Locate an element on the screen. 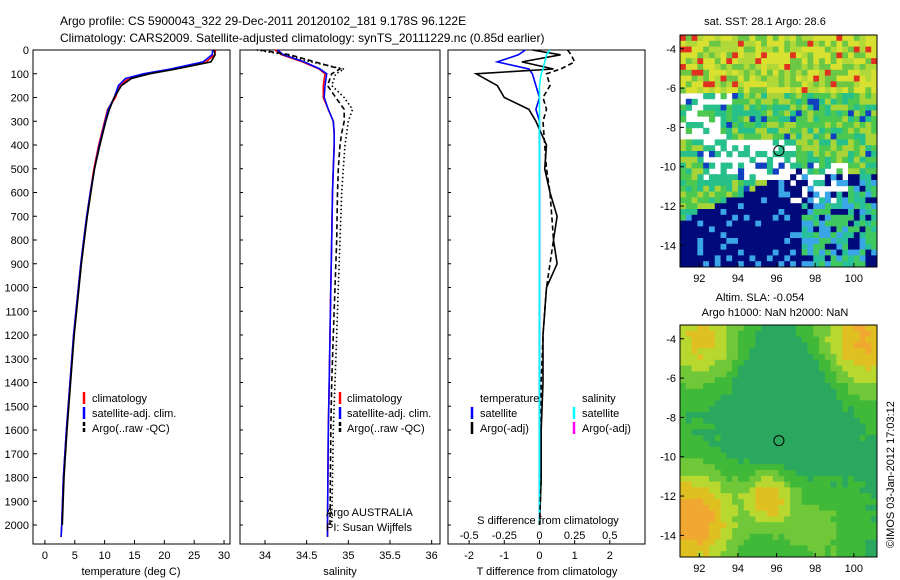 The width and height of the screenshot is (900, 580). series-t-argo-adj is located at coordinates (517, 287).